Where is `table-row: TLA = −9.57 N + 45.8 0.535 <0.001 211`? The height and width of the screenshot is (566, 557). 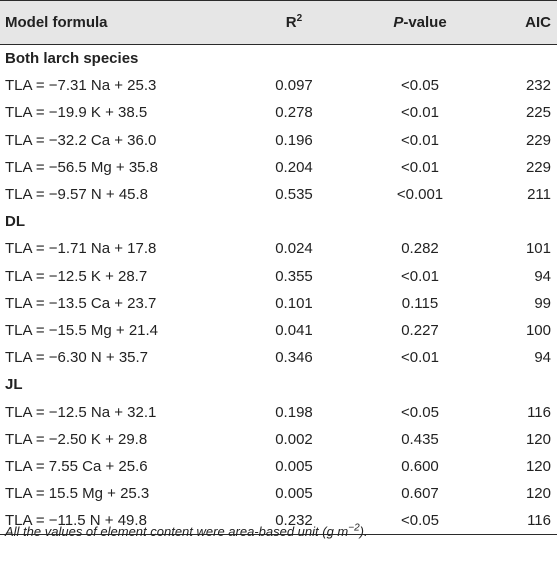 table-row: TLA = −9.57 N + 45.8 0.535 <0.001 211 is located at coordinates (278, 194).